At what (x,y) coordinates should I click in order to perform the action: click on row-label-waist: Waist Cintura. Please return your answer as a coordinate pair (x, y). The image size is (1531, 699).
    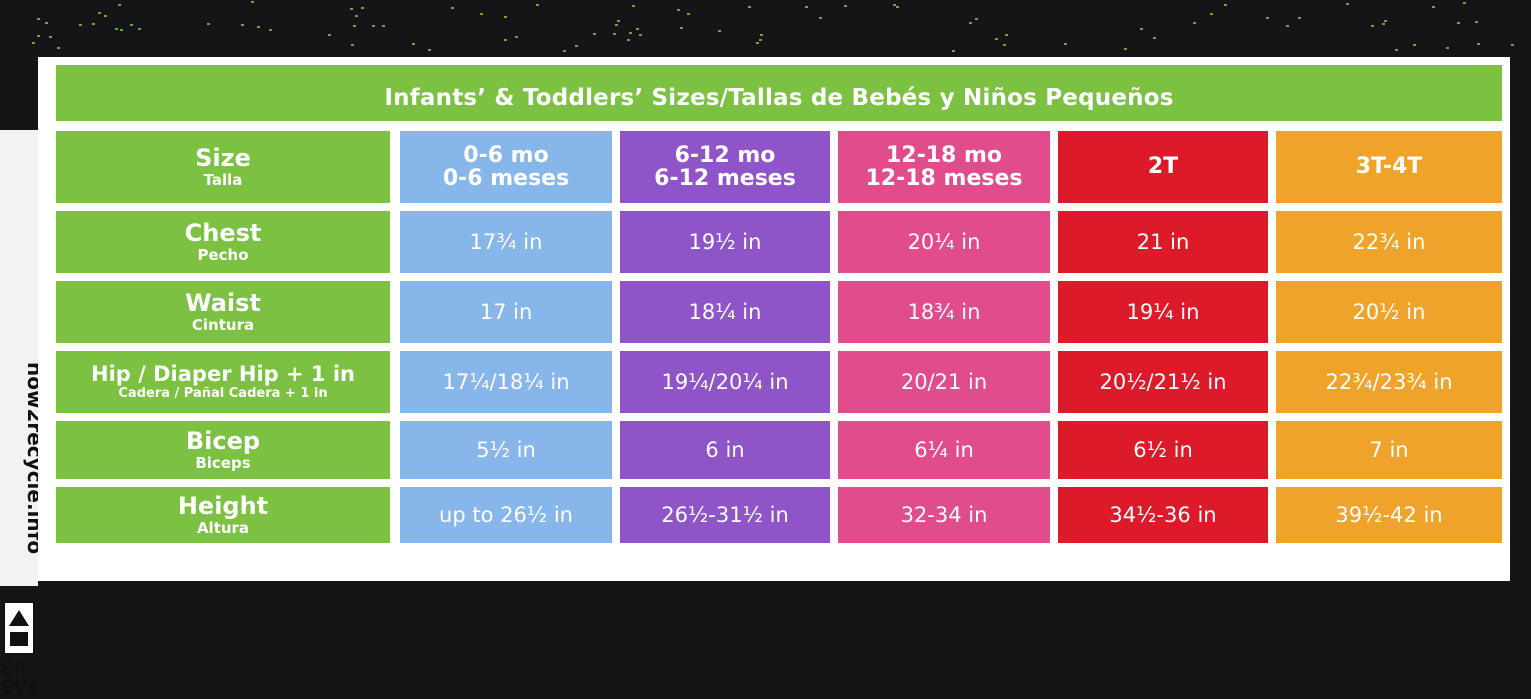
    Looking at the image, I should click on (223, 312).